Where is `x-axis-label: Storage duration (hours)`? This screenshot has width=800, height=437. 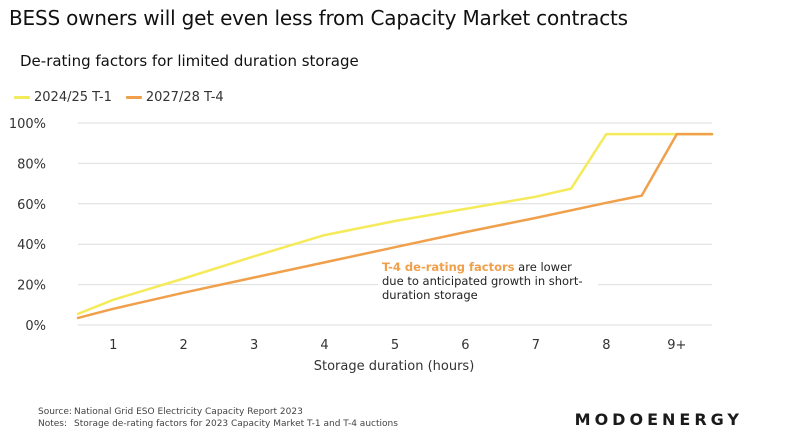 x-axis-label: Storage duration (hours) is located at coordinates (394, 366).